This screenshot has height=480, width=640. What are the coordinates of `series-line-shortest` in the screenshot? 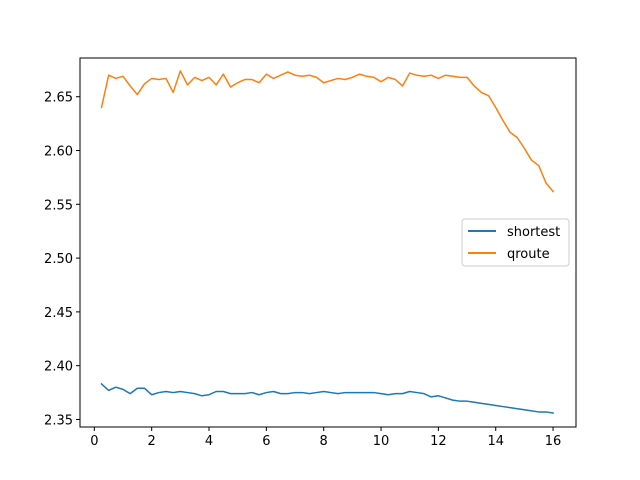 It's located at (327, 398).